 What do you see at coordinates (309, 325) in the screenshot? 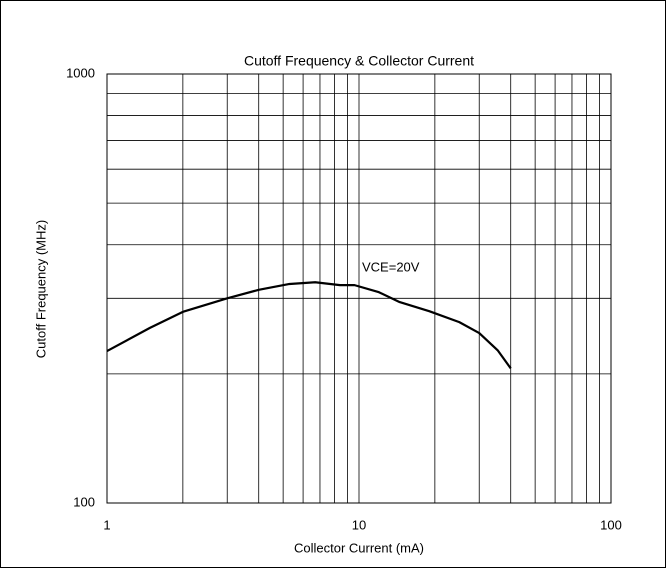
I see `line` at bounding box center [309, 325].